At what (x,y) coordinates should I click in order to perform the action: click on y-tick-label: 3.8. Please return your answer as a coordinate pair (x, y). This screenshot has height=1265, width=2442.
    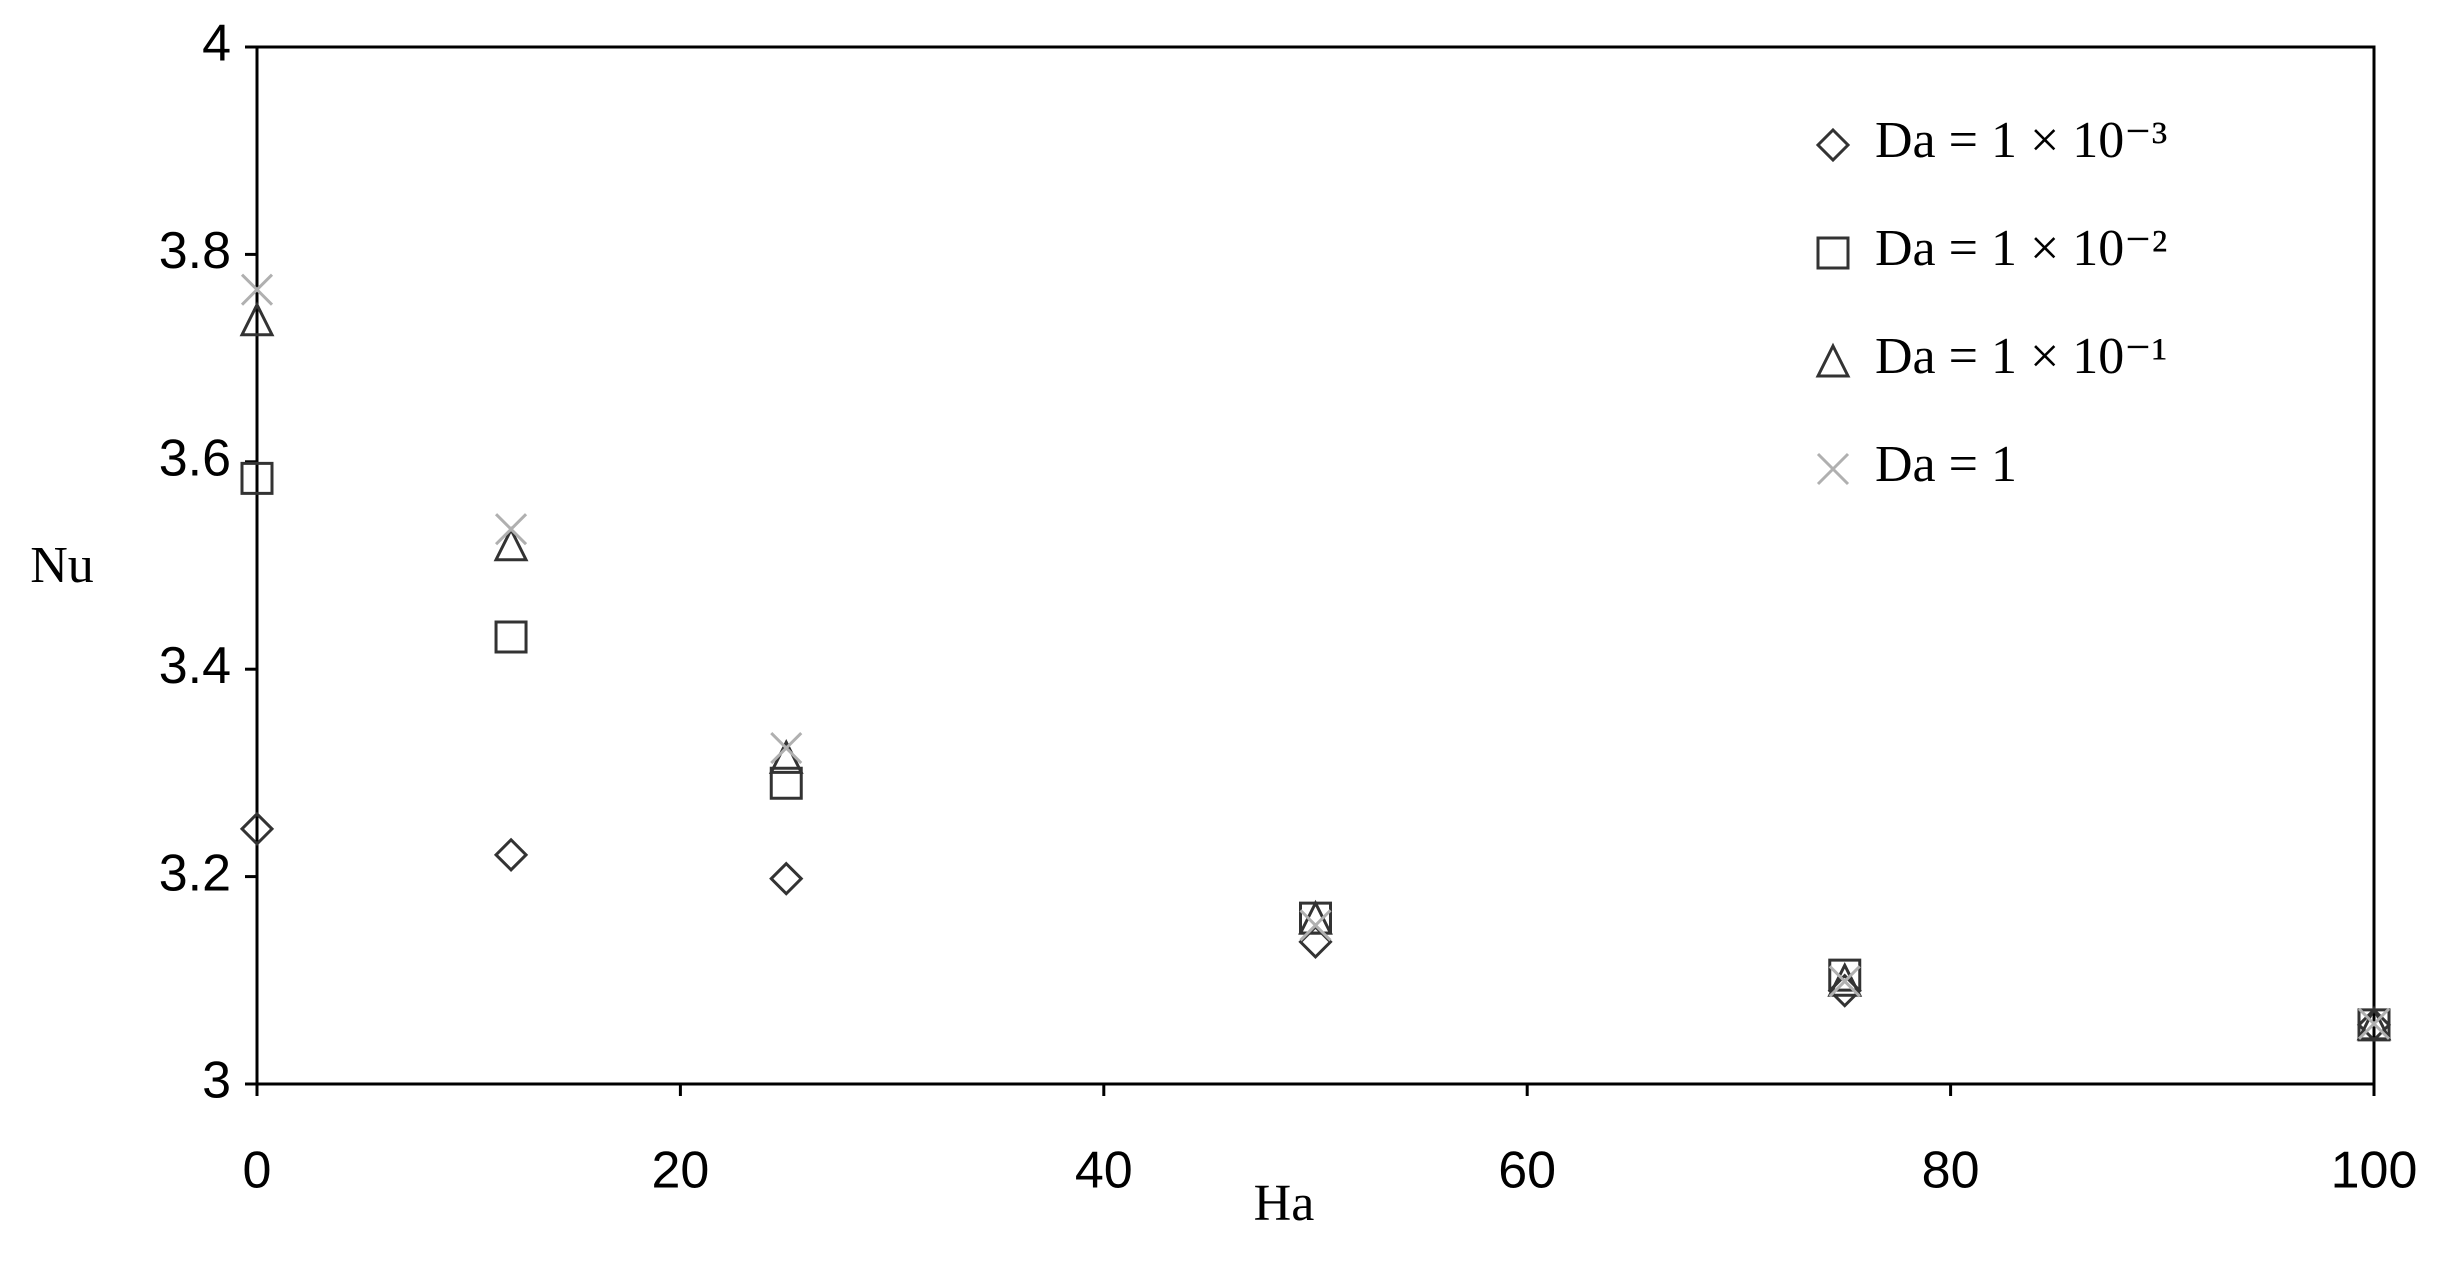
    Looking at the image, I should click on (195, 251).